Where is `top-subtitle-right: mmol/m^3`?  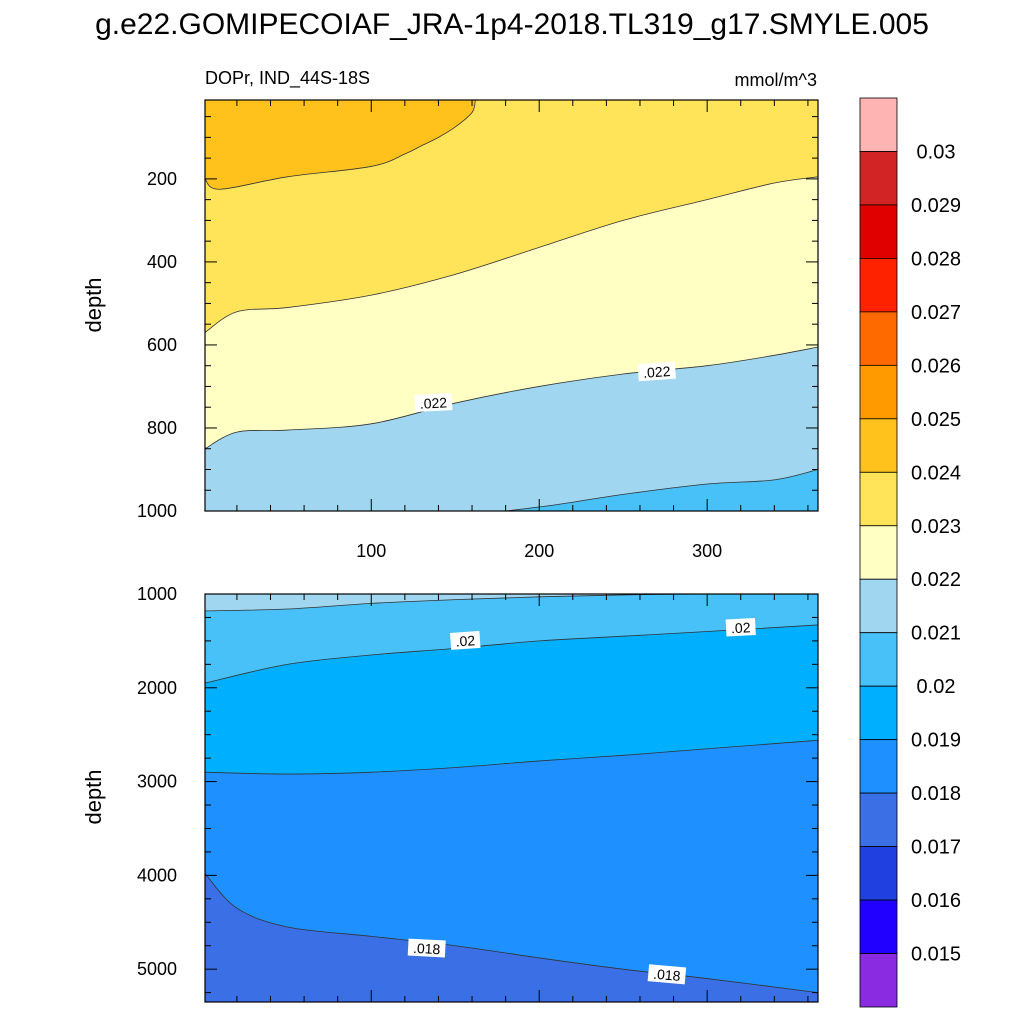
top-subtitle-right: mmol/m^3 is located at coordinates (776, 80).